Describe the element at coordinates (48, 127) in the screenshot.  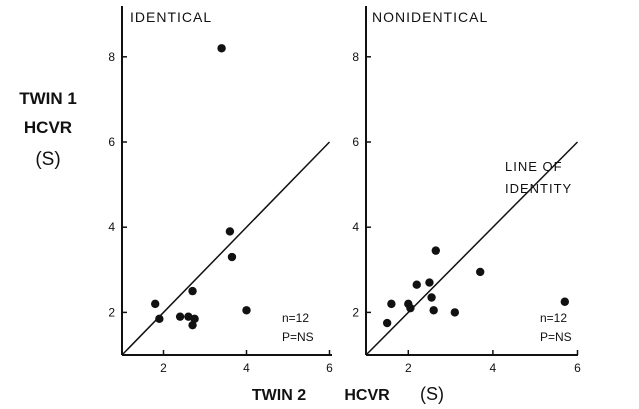
I see `y-axis-label-line2: HCVR` at that location.